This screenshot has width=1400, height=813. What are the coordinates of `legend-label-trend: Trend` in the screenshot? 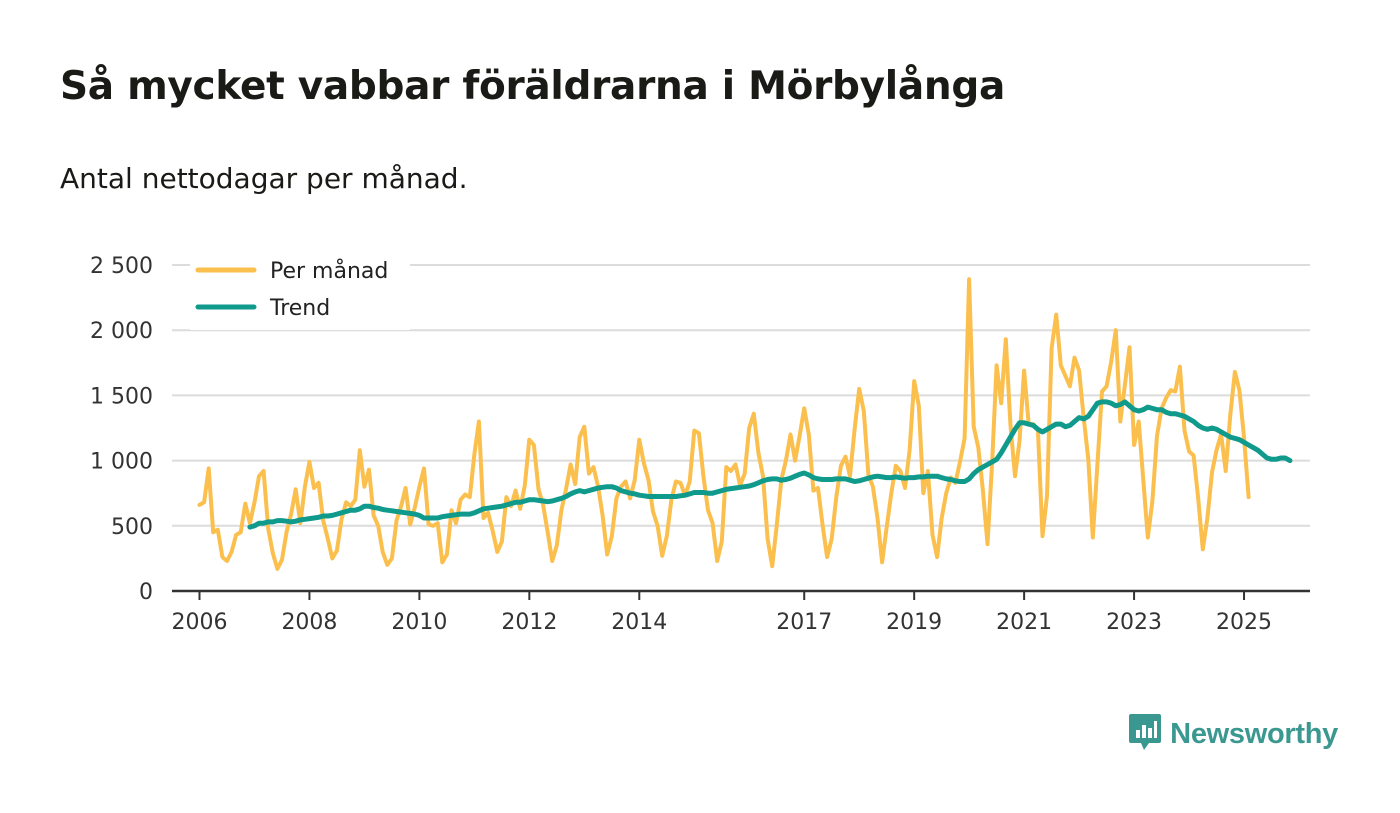 It's located at (299, 308).